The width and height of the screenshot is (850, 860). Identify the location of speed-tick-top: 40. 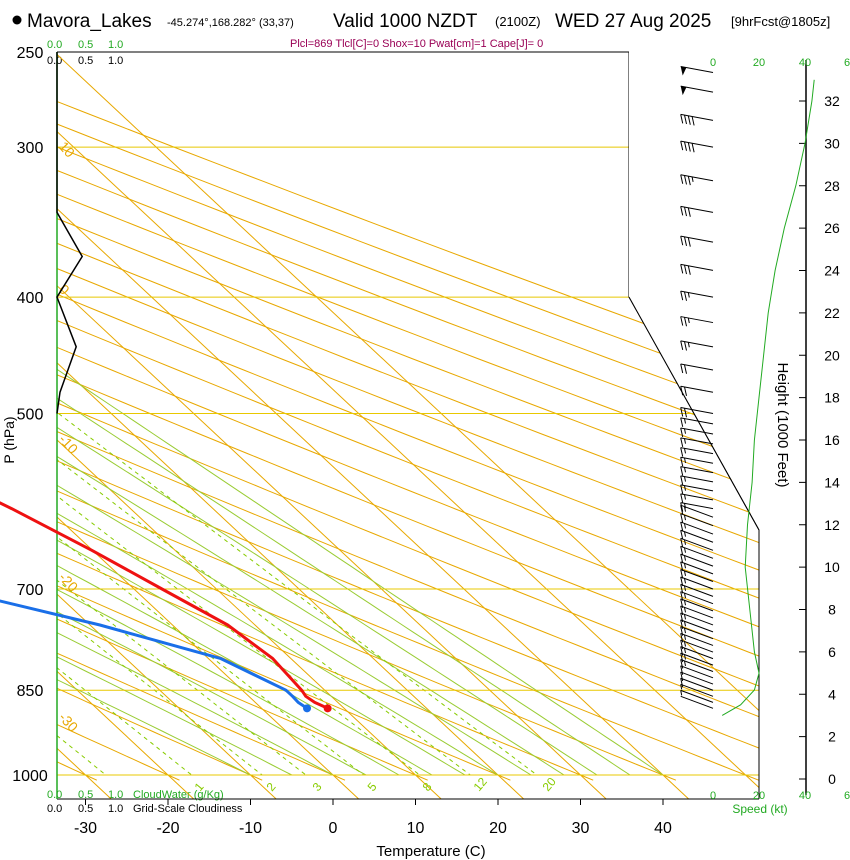
(805, 63).